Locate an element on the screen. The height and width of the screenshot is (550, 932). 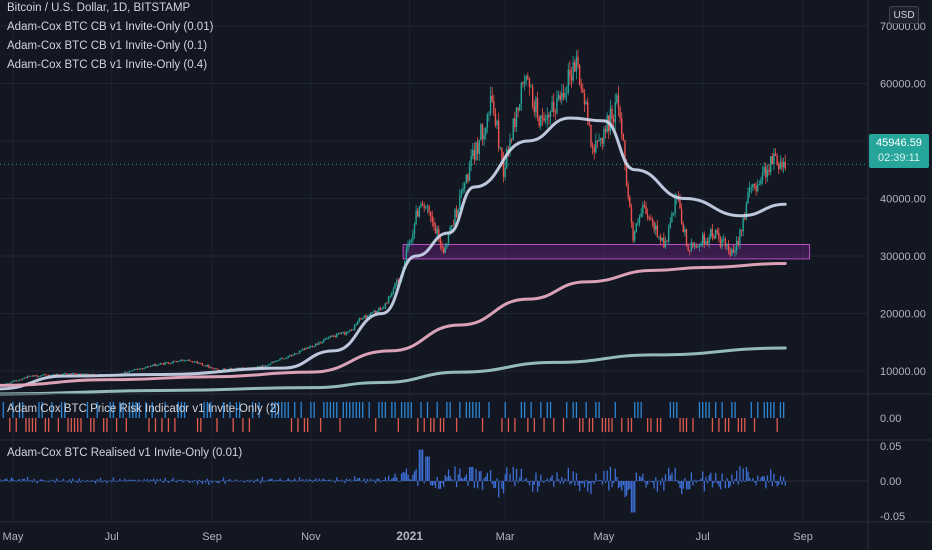
indicator-legend-1: Adam-Cox BTC CB v1 Invite-Only (0.01) is located at coordinates (110, 27).